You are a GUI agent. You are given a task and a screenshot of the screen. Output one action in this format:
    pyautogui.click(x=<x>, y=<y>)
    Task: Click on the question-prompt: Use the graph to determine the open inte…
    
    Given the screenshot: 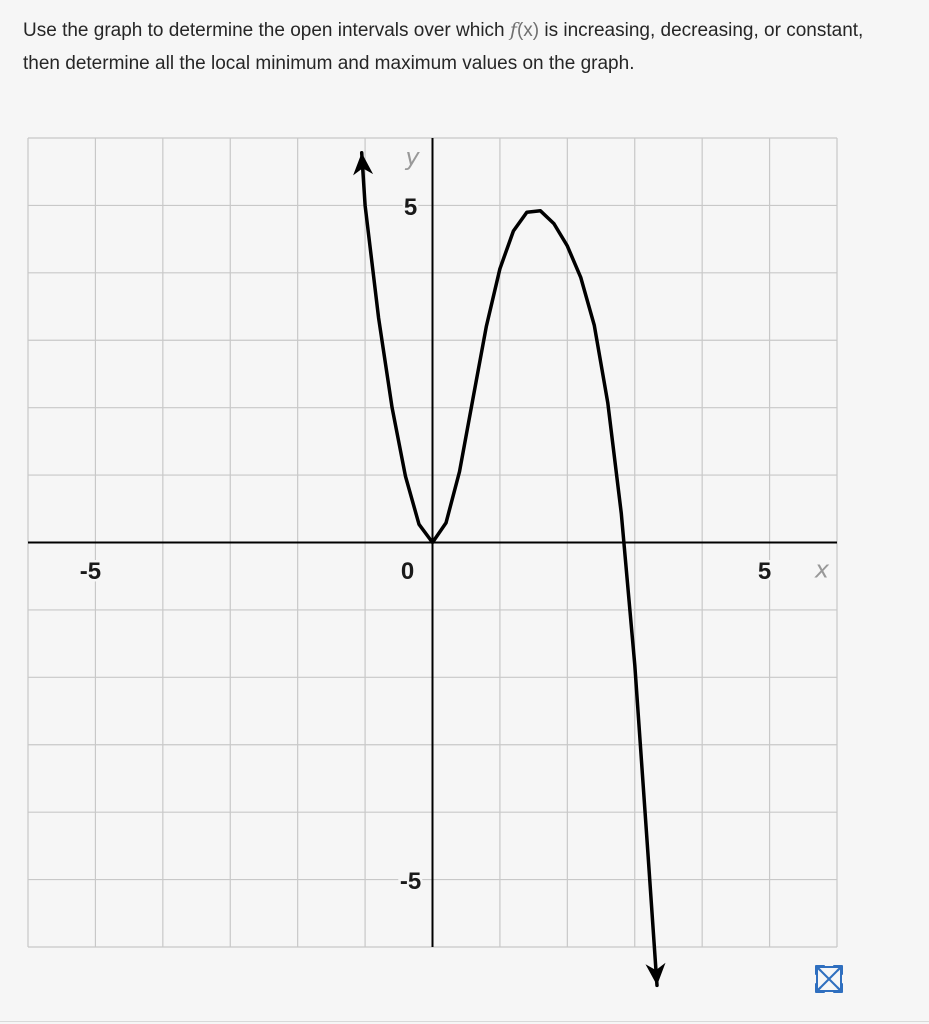 What is the action you would take?
    pyautogui.click(x=463, y=47)
    